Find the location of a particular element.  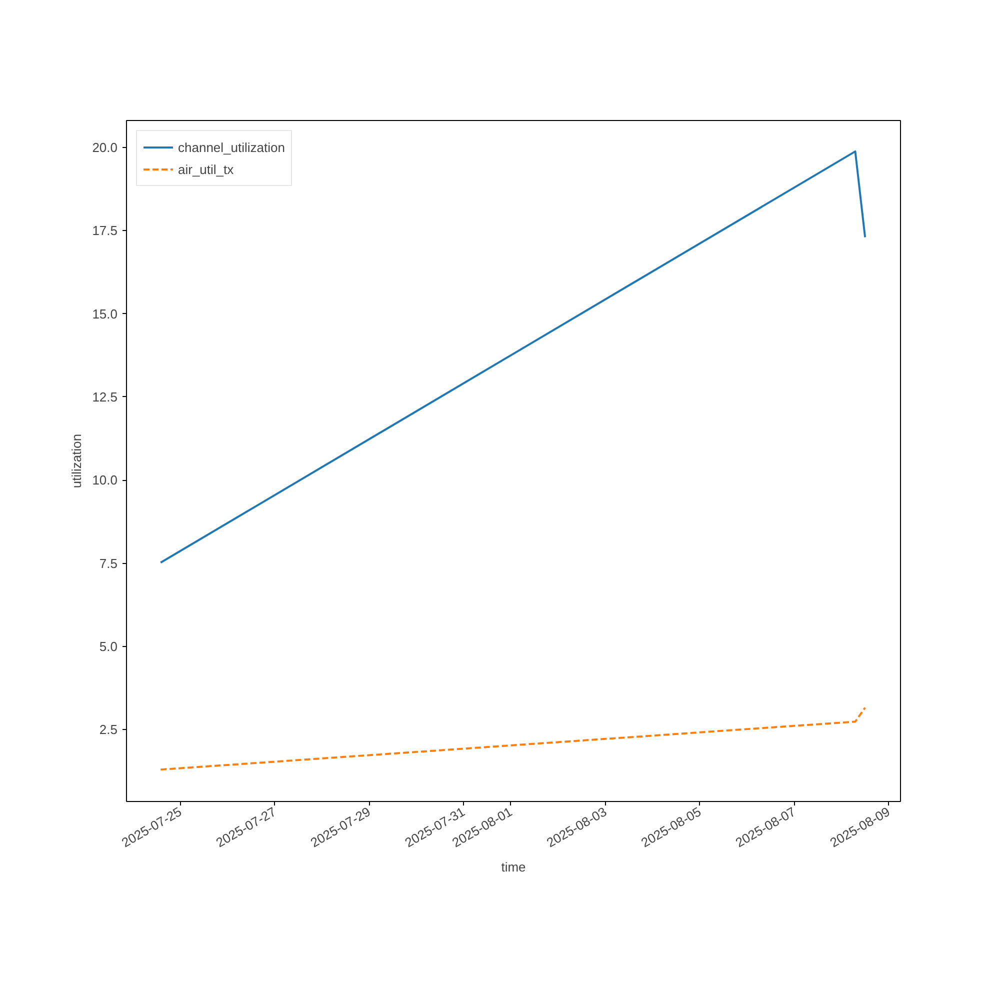

y-tick-label: 20.0 is located at coordinates (105, 147).